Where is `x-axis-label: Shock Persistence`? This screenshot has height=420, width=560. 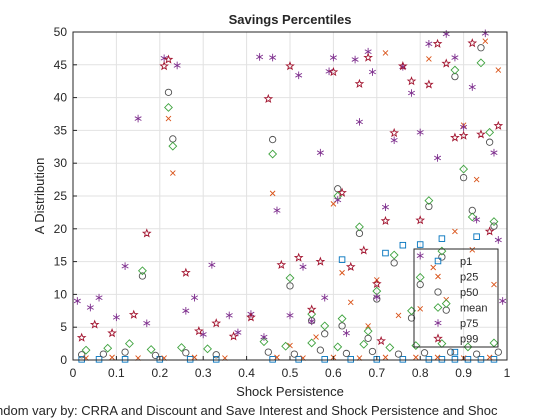
x-axis-label: Shock Persistence is located at coordinates (290, 391).